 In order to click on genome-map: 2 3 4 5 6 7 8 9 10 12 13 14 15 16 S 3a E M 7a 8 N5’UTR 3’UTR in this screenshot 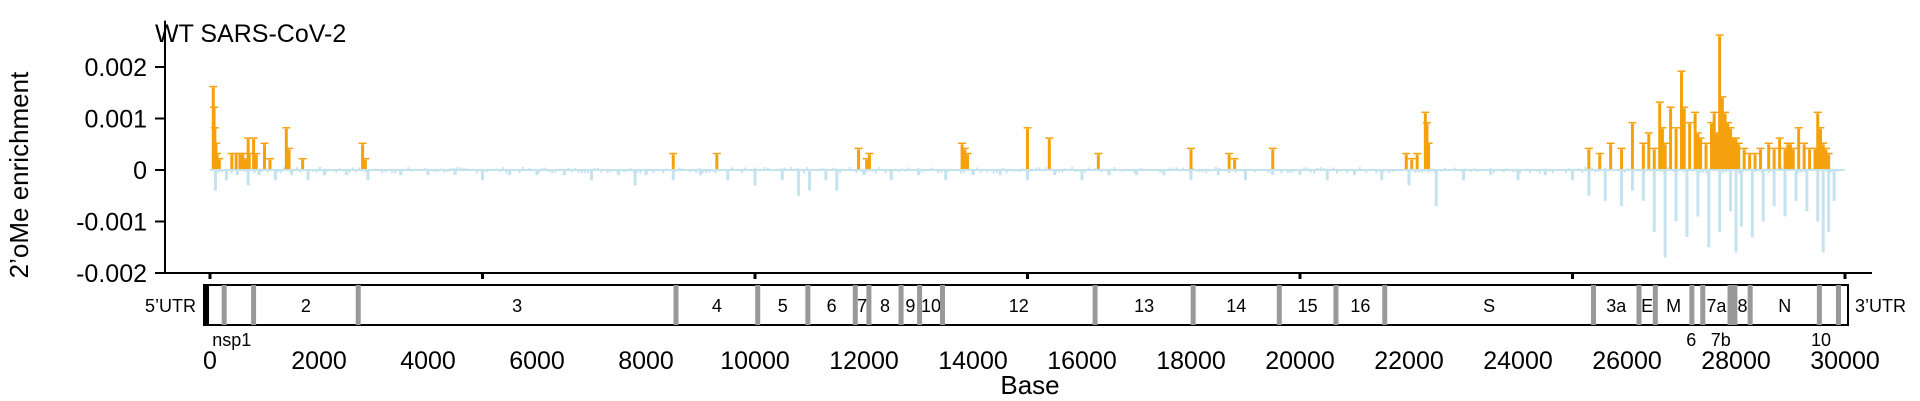, I will do `click(1025, 305)`.